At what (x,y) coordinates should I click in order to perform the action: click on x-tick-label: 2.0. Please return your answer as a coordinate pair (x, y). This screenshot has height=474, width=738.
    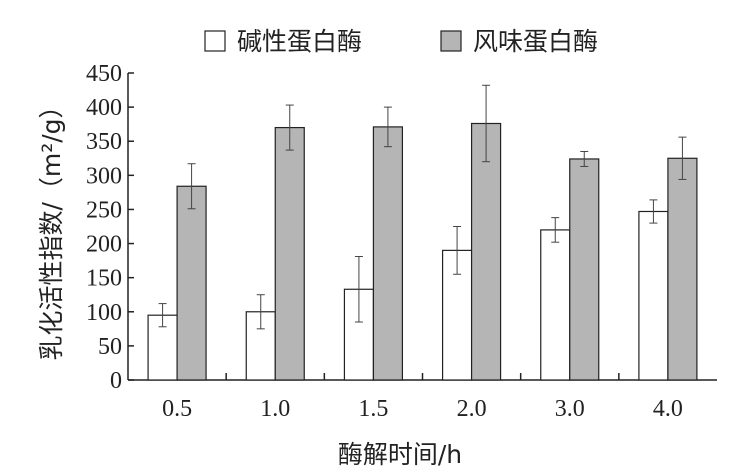
    Looking at the image, I should click on (472, 409).